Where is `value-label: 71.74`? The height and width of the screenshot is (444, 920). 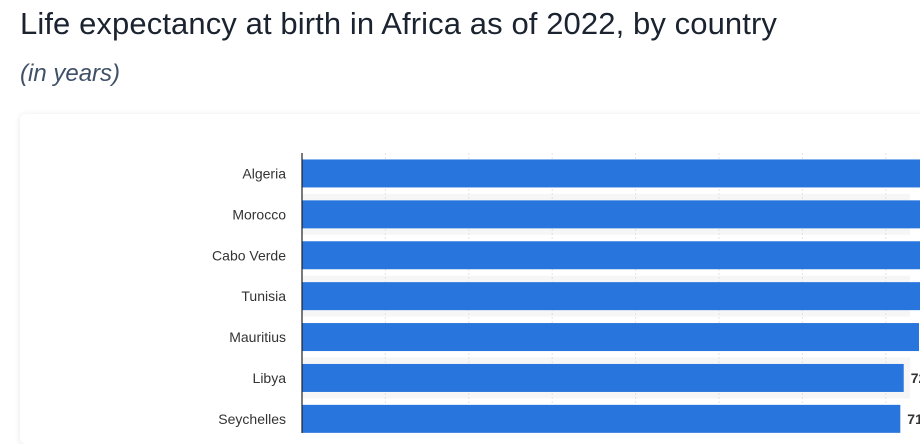
value-label: 71.74 is located at coordinates (913, 419).